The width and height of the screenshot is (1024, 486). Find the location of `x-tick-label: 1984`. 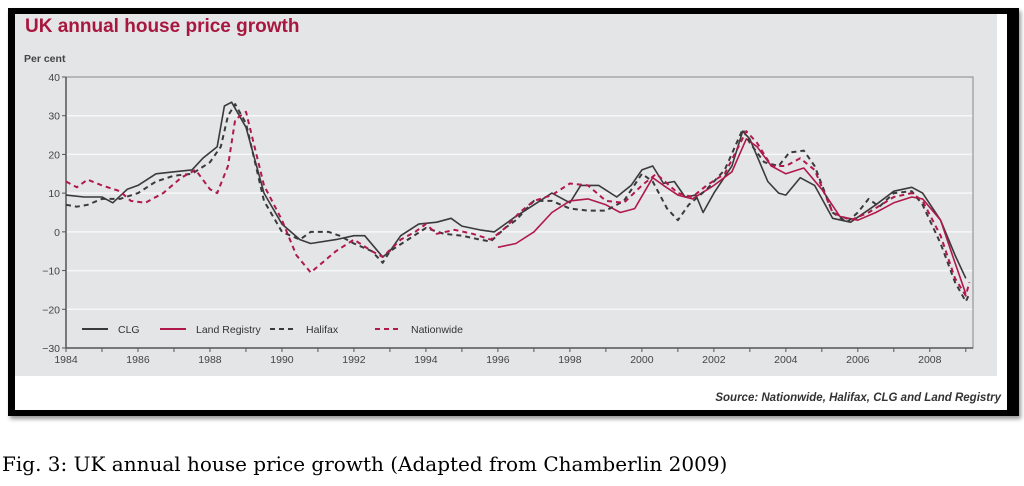

x-tick-label: 1984 is located at coordinates (66, 360).